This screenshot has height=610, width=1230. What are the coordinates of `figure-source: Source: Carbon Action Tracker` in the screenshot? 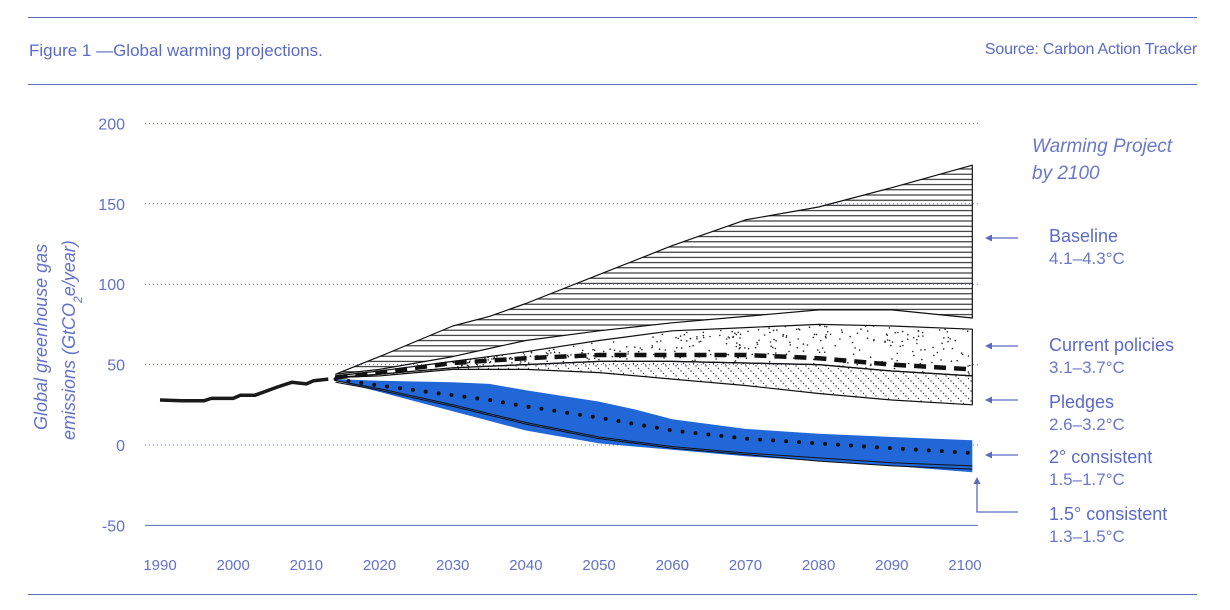 It's located at (1090, 49).